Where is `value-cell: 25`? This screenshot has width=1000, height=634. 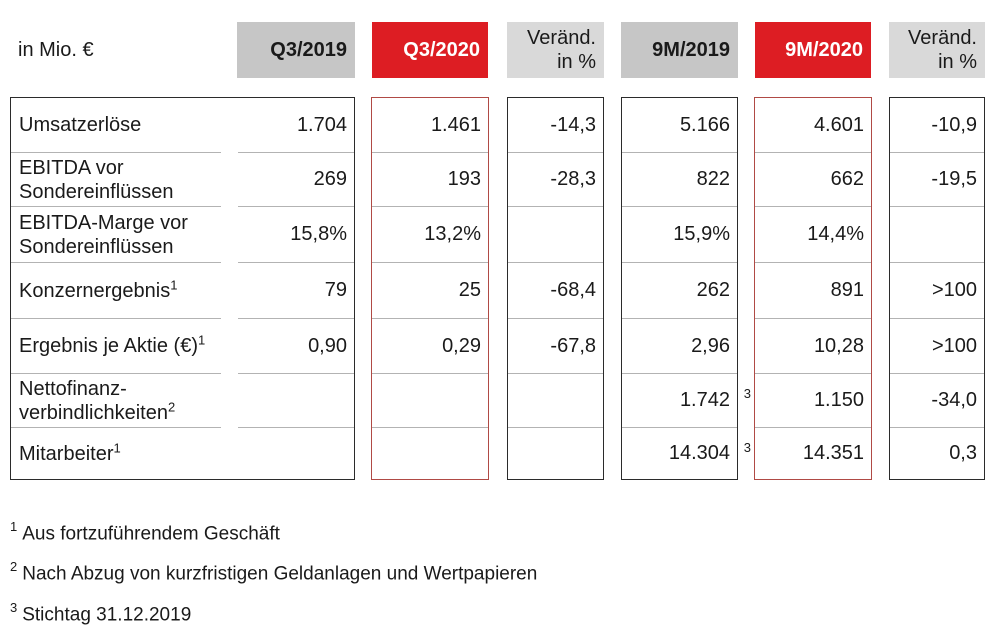
value-cell: 25 is located at coordinates (430, 291).